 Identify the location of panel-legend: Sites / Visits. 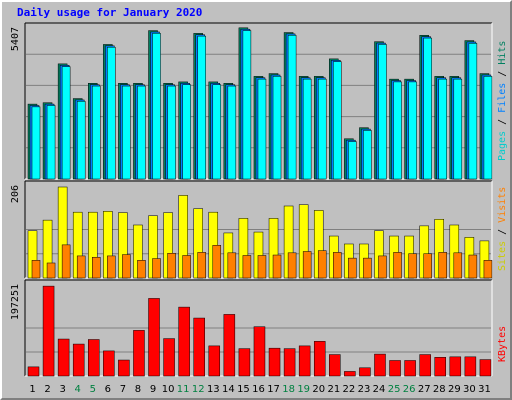
(502, 229).